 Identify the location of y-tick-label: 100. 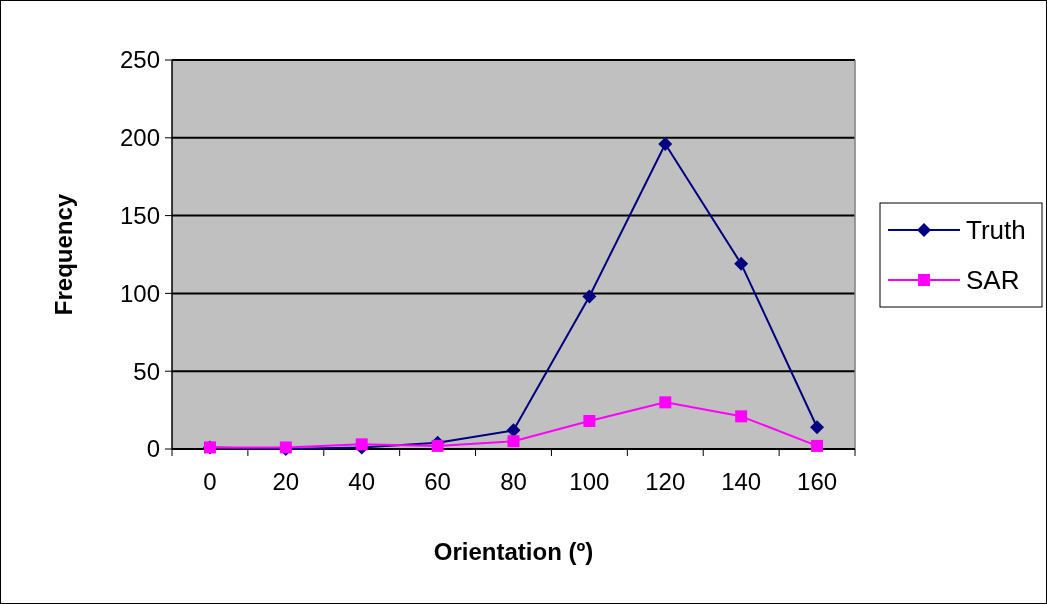
(139, 293).